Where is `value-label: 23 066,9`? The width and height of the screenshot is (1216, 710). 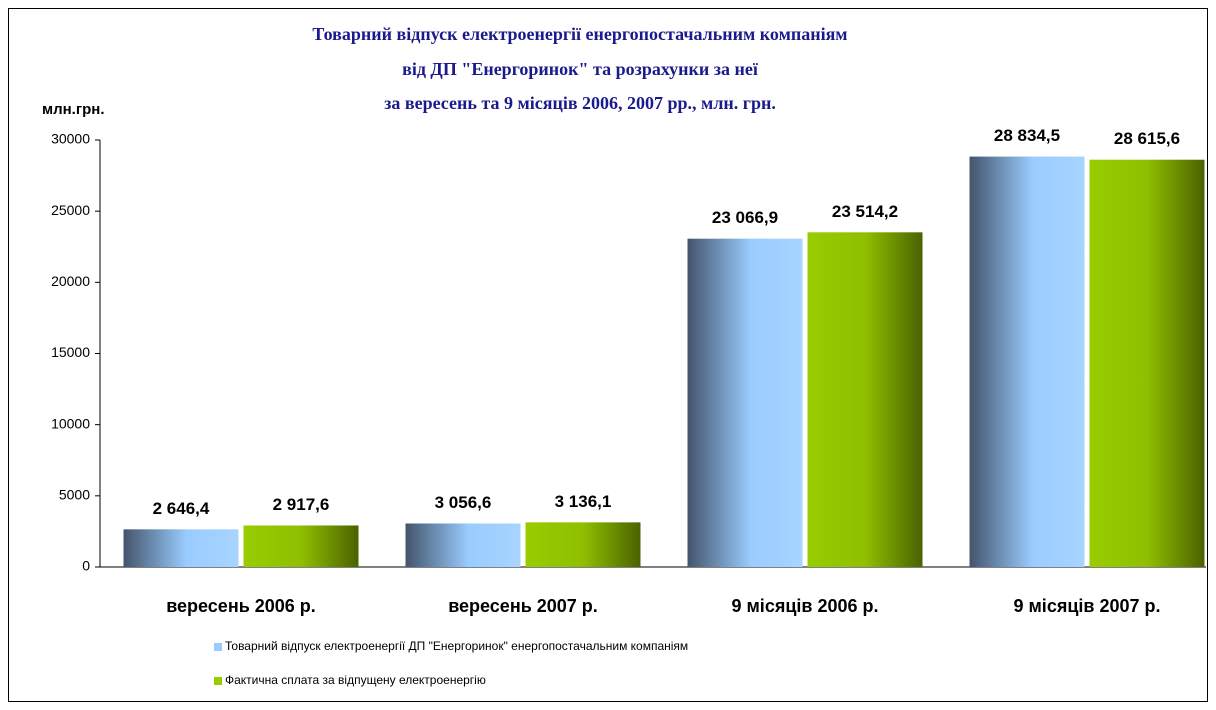 value-label: 23 066,9 is located at coordinates (745, 217).